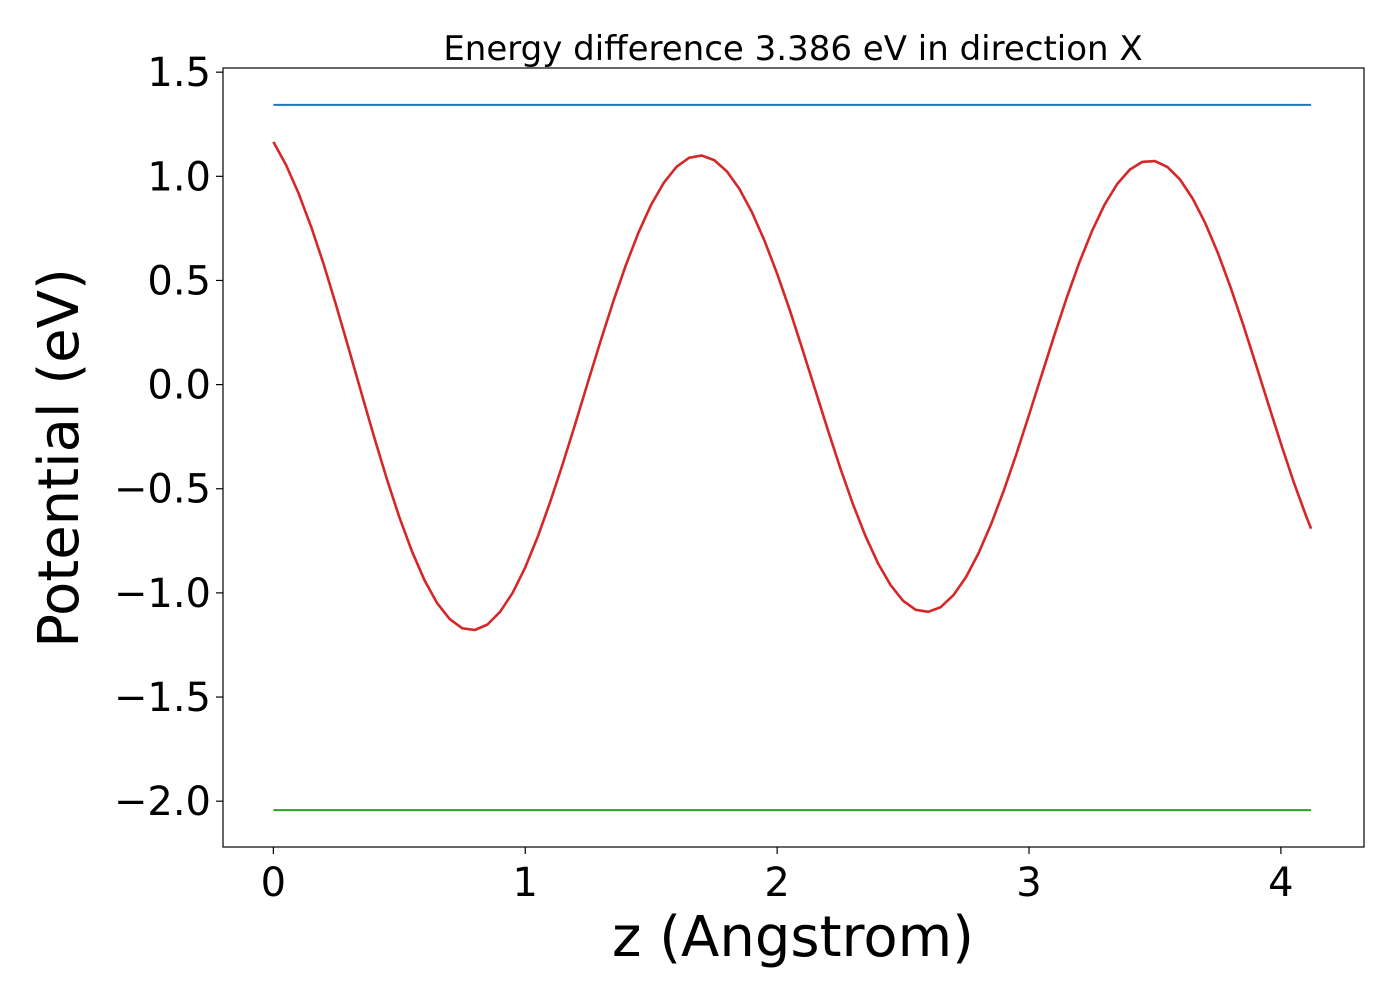  Describe the element at coordinates (162, 802) in the screenshot. I see `y-tick-label: −2.0` at that location.